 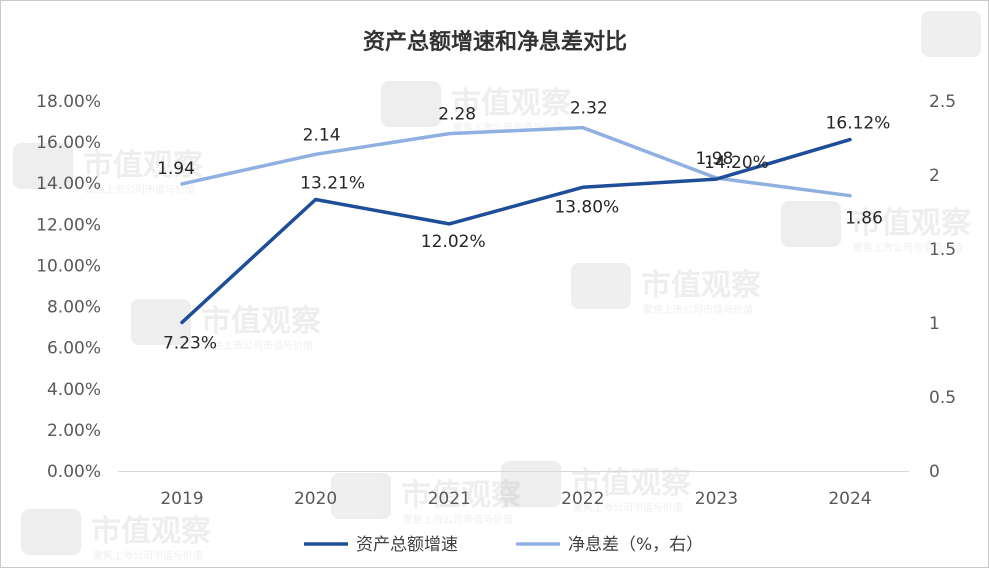 I want to click on left-tick-label: 16.00%, so click(x=68, y=143).